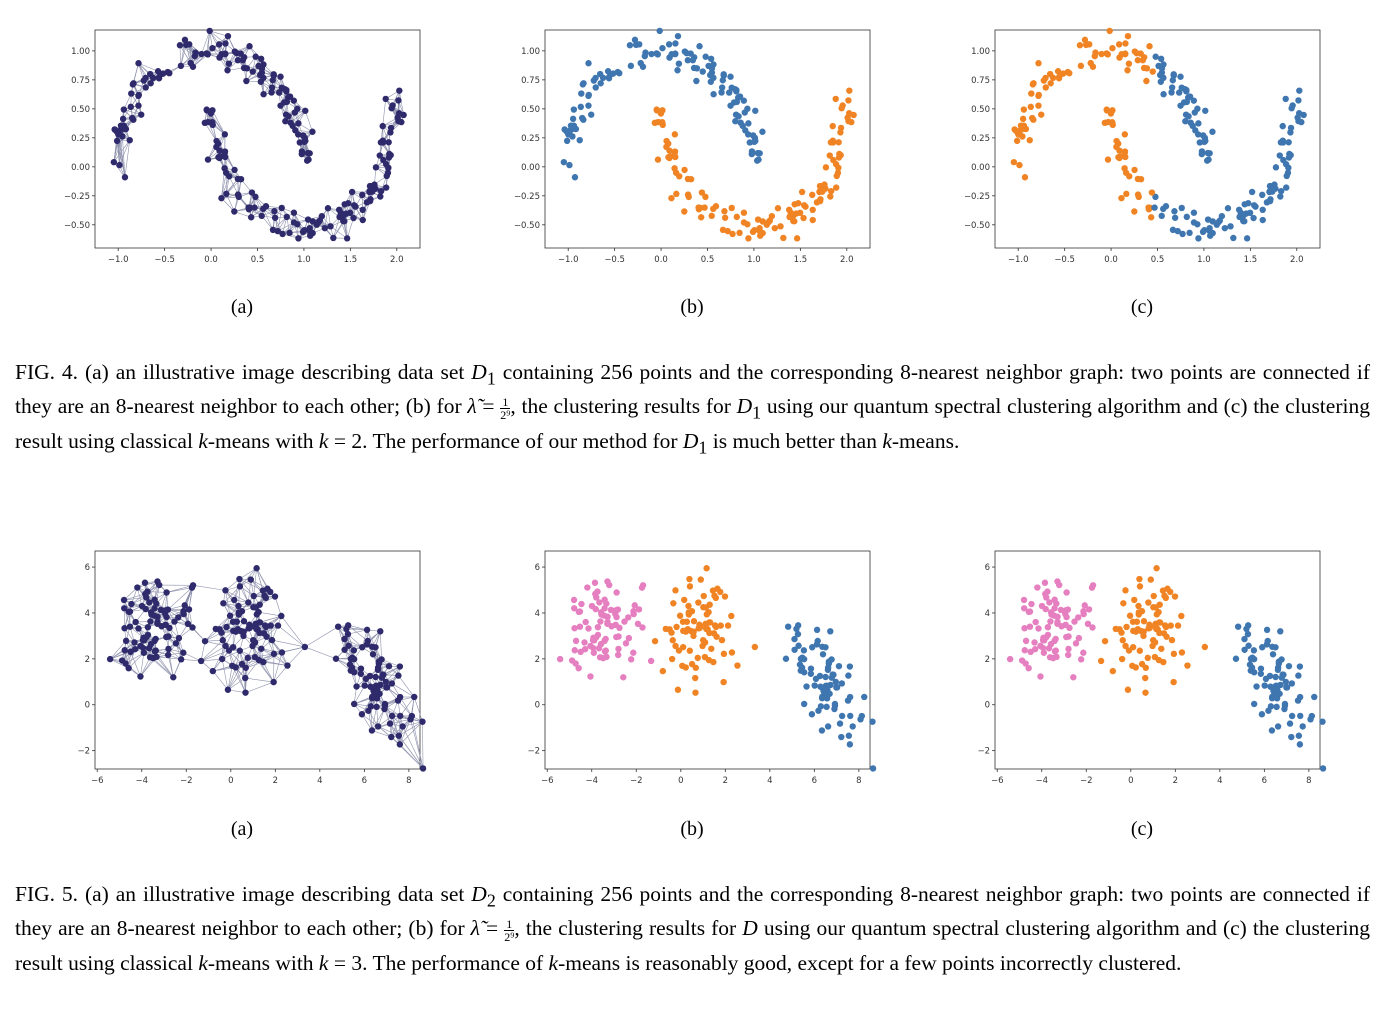  I want to click on x-tick-label: 4, so click(319, 781).